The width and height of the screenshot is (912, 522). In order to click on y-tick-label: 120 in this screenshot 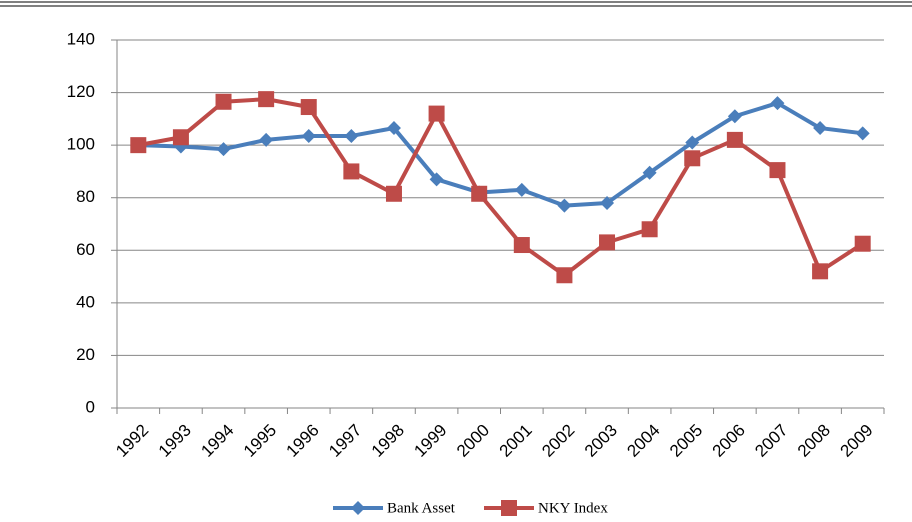, I will do `click(81, 91)`.